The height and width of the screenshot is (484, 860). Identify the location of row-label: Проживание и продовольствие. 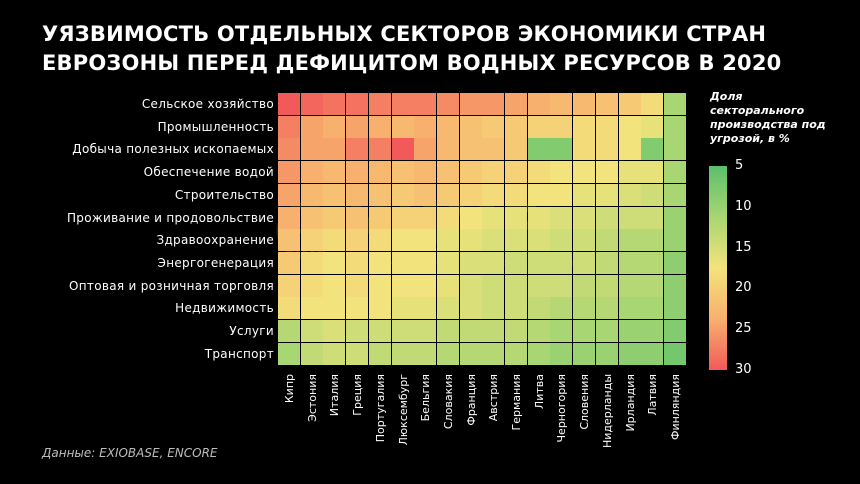
(170, 217).